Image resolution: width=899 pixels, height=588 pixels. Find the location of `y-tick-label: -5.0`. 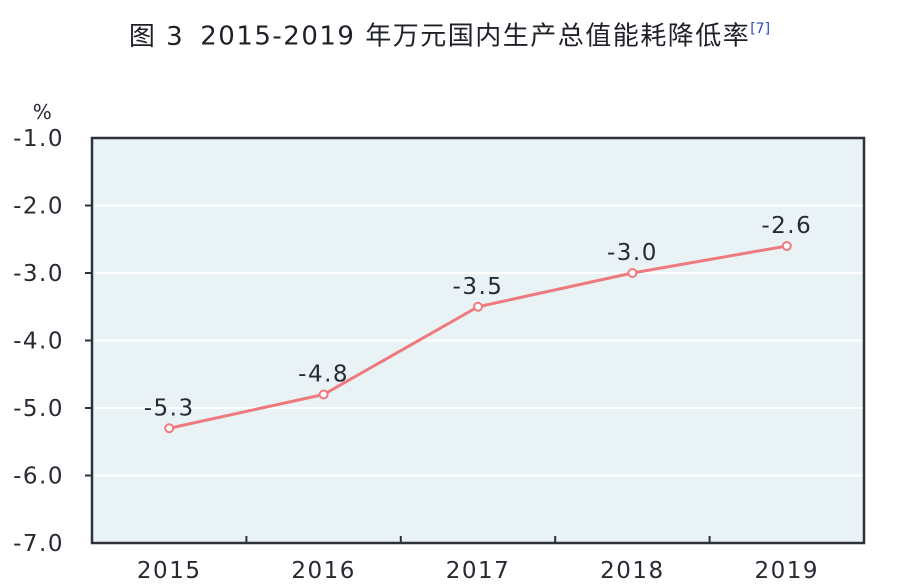

y-tick-label: -5.0 is located at coordinates (38, 409).